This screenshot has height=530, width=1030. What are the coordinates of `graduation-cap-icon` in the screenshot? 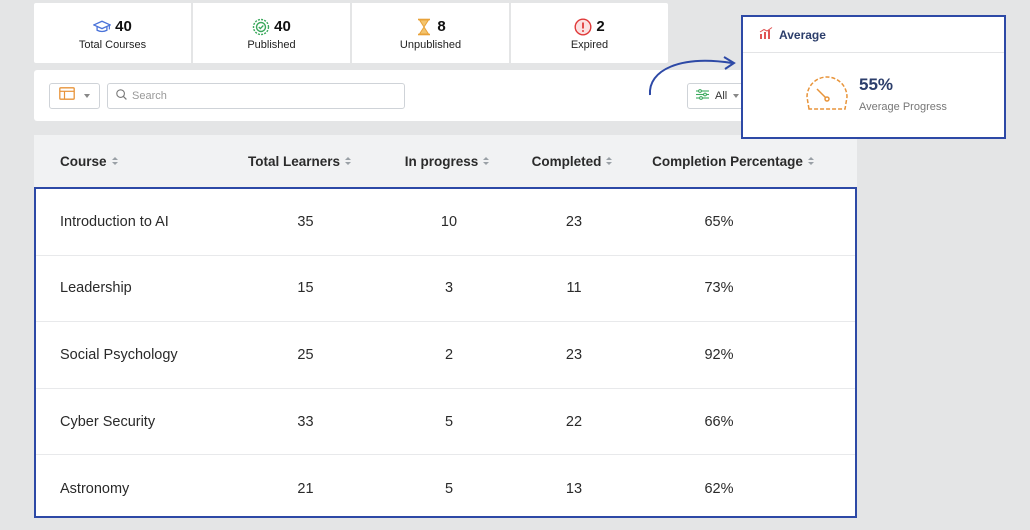 It's located at (102, 27).